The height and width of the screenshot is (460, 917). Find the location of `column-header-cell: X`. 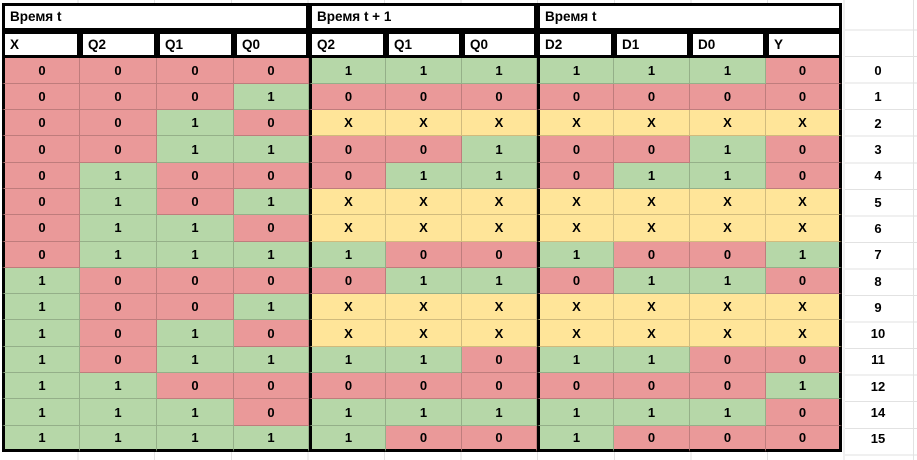

column-header-cell: X is located at coordinates (41, 44).